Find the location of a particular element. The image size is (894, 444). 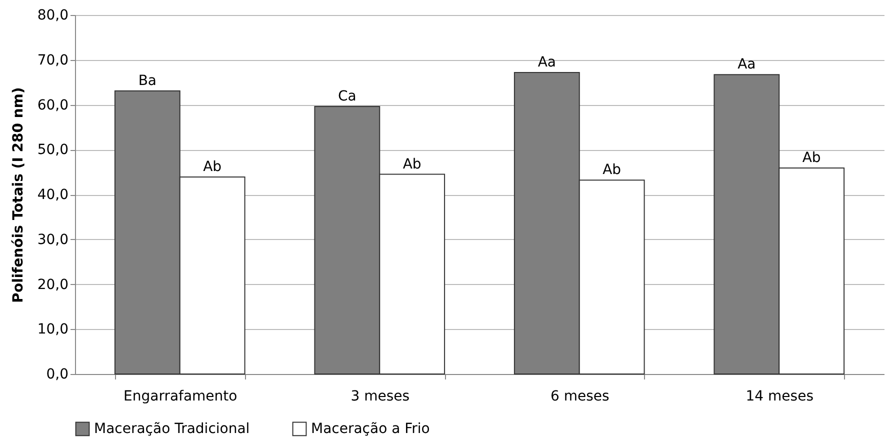

y-tick-label: 50,0 is located at coordinates (52, 150).